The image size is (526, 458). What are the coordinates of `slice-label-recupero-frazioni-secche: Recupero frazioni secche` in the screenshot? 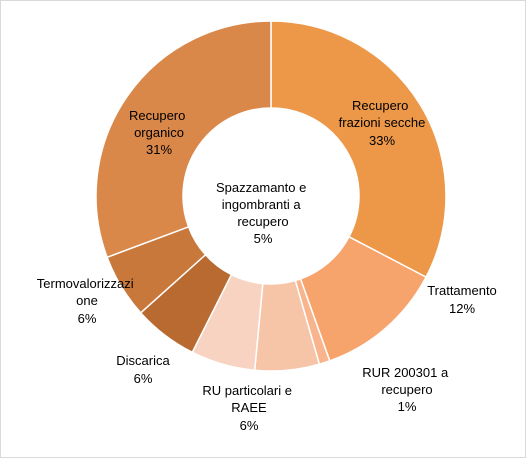 It's located at (382, 114).